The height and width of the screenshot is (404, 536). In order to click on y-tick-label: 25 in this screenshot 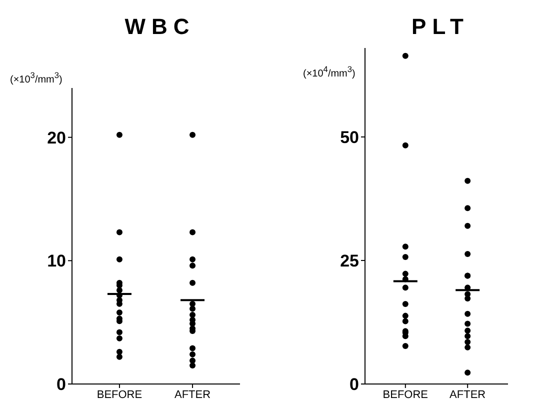, I will do `click(349, 261)`.